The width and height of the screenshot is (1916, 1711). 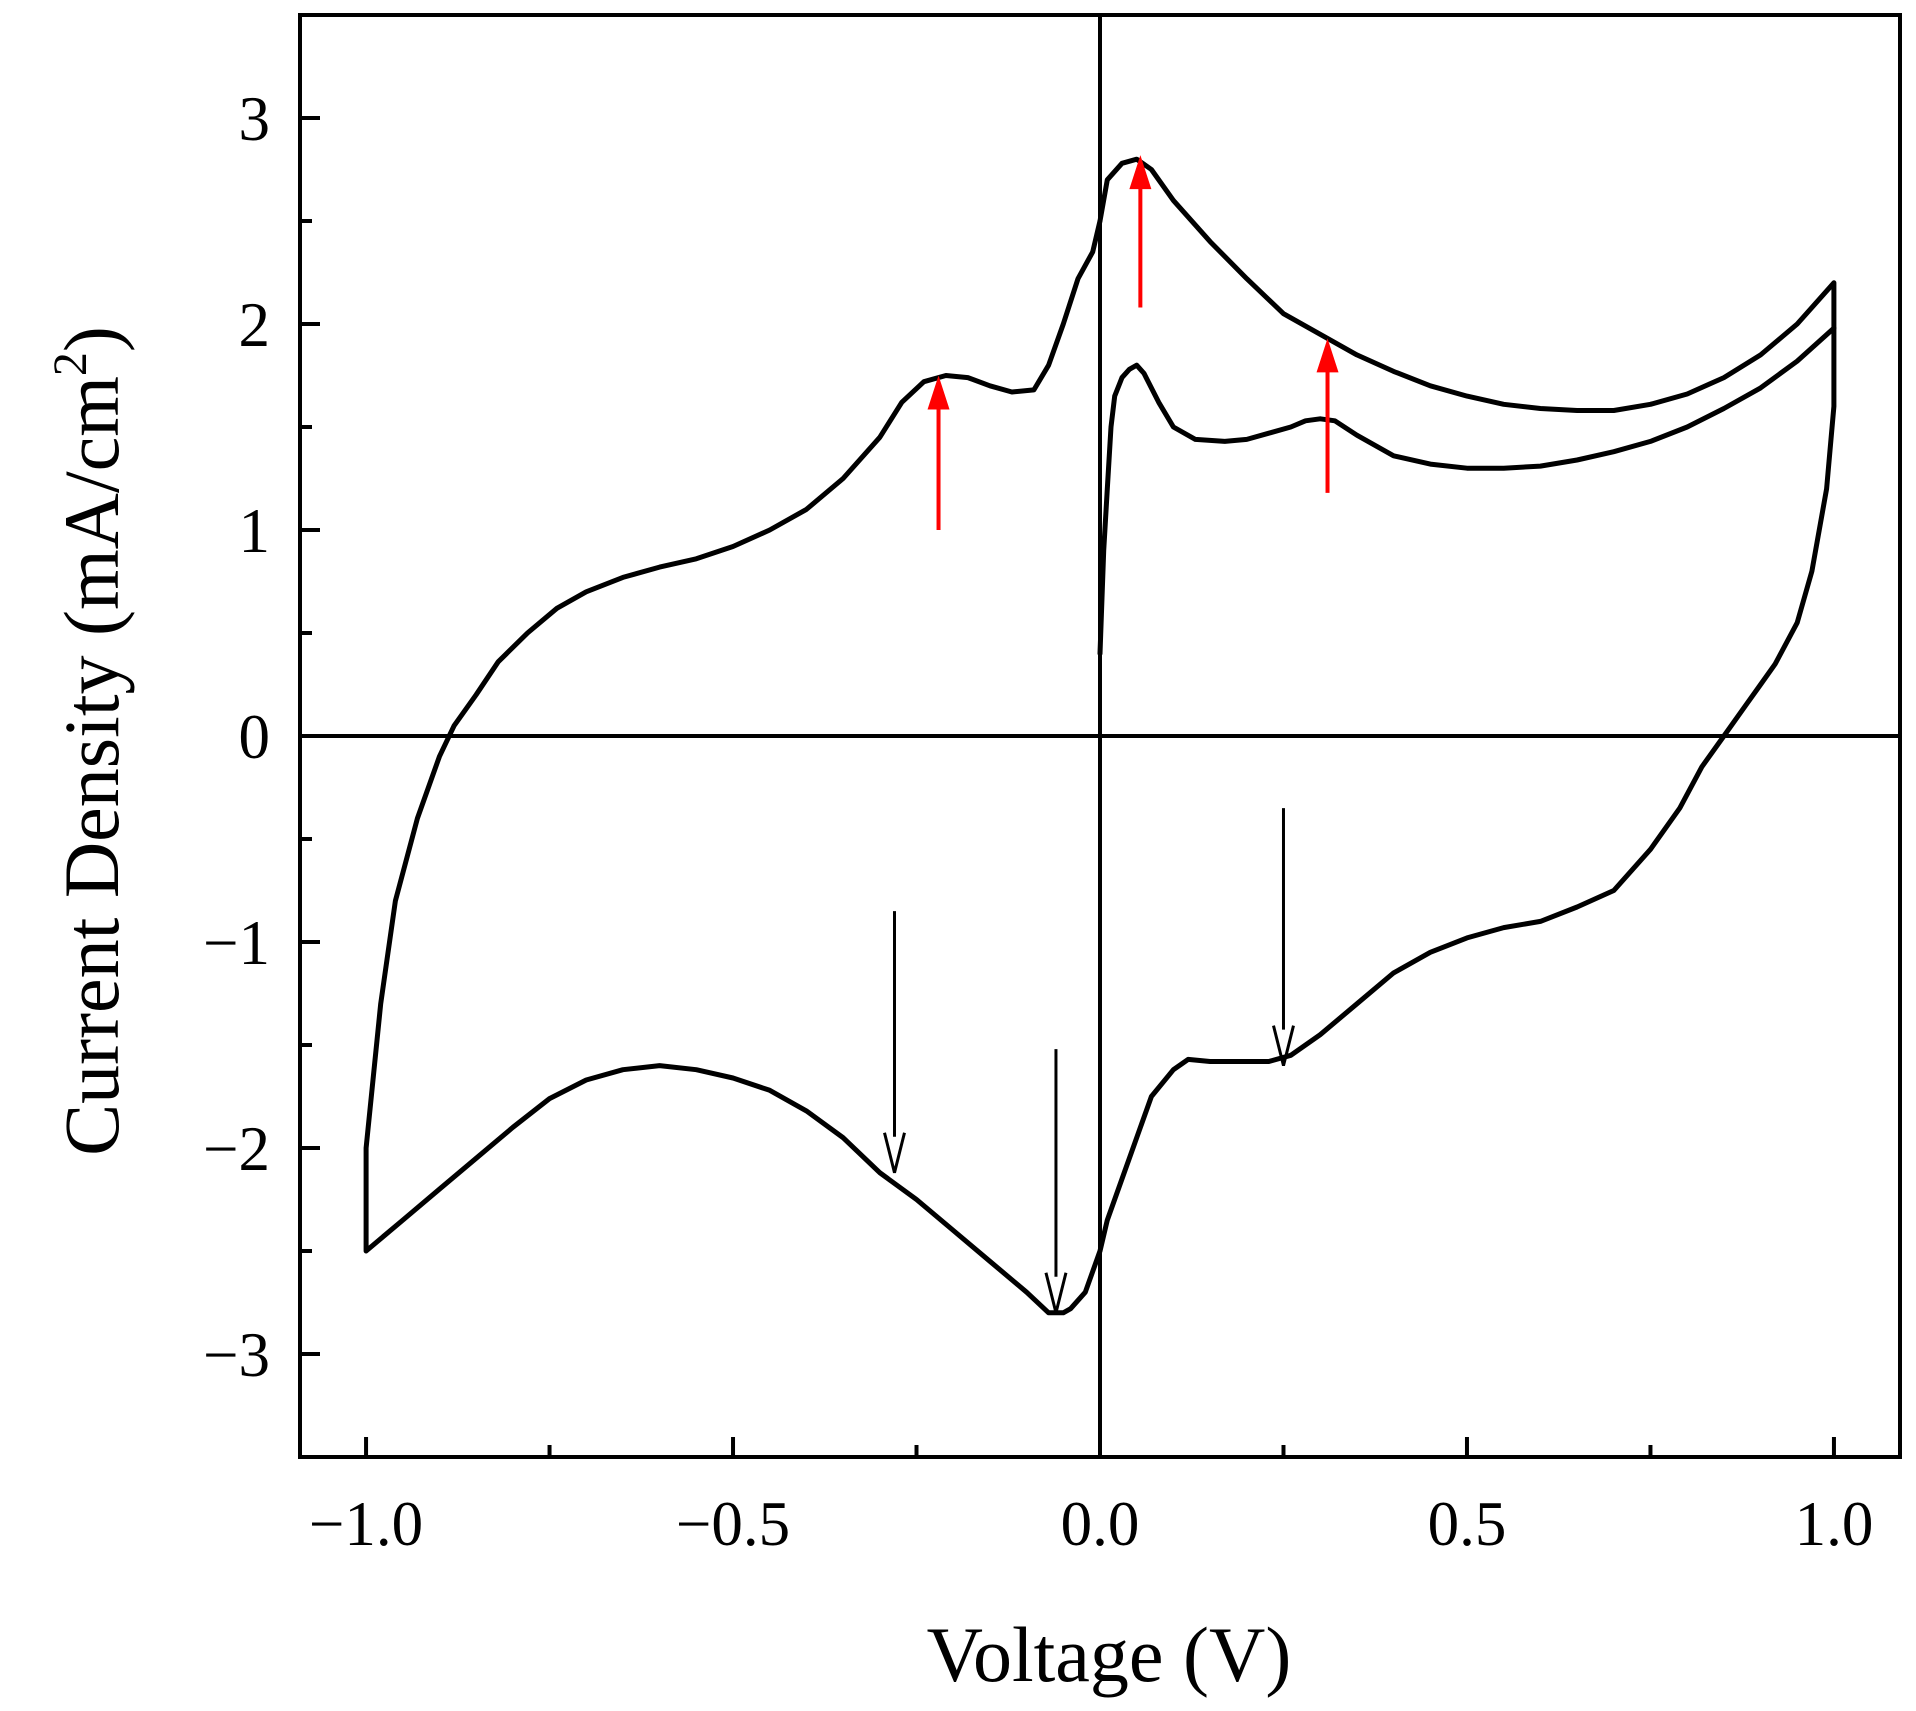 What do you see at coordinates (70, 364) in the screenshot?
I see `y-axis-title-superscript: 2` at bounding box center [70, 364].